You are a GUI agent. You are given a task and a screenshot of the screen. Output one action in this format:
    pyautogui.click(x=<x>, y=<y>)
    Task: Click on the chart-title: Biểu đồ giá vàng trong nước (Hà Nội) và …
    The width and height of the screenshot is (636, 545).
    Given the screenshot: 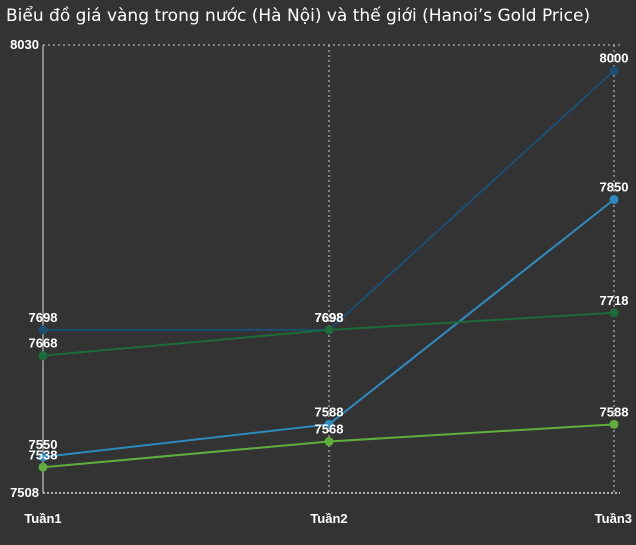 What is the action you would take?
    pyautogui.click(x=298, y=16)
    